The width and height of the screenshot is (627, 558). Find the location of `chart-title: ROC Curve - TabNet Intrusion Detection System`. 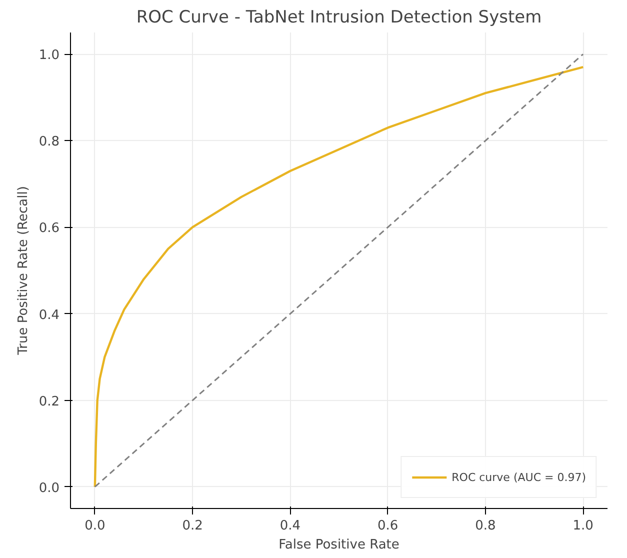

chart-title: ROC Curve - TabNet Intrusion Detection System is located at coordinates (339, 18).